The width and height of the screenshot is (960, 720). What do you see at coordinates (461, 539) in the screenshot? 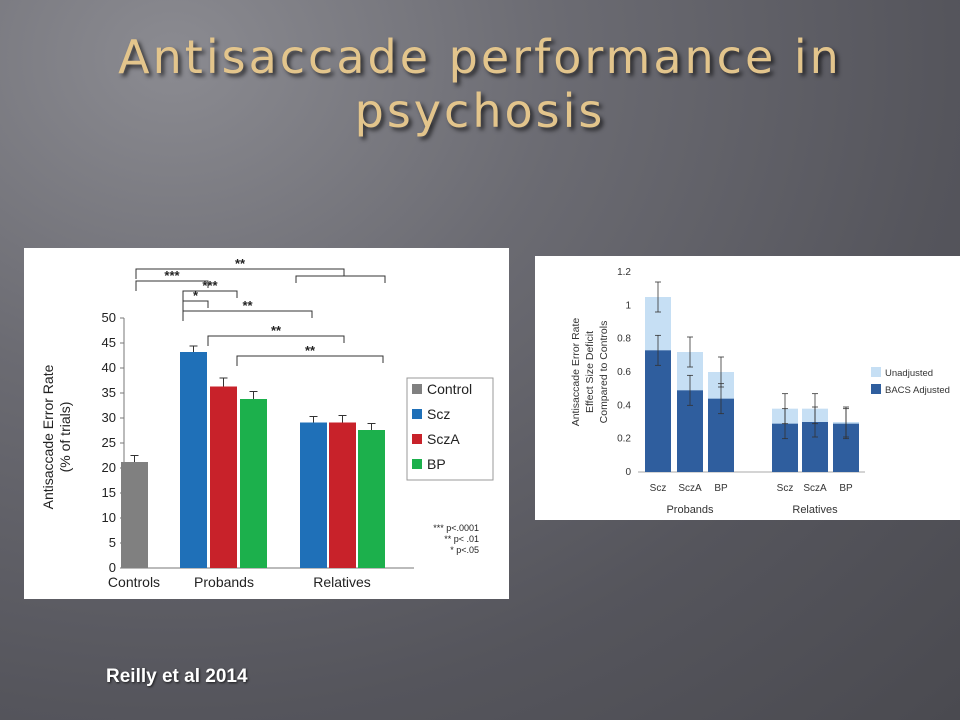
I see `p-value-note: ** p< .01` at bounding box center [461, 539].